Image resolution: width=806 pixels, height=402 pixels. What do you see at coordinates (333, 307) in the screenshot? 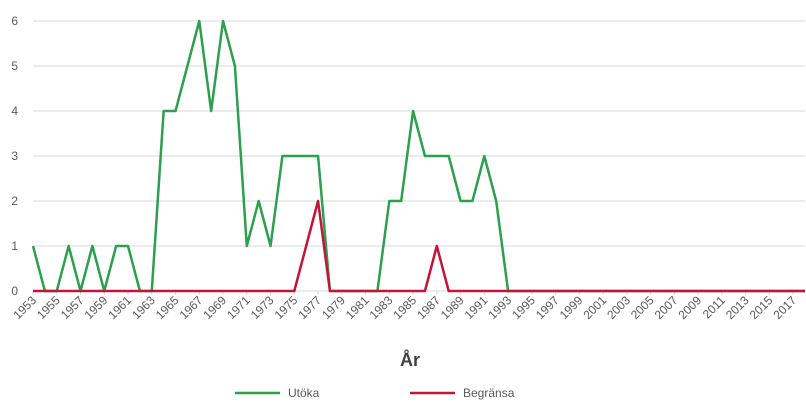
I see `x-tick-label: 1979` at bounding box center [333, 307].